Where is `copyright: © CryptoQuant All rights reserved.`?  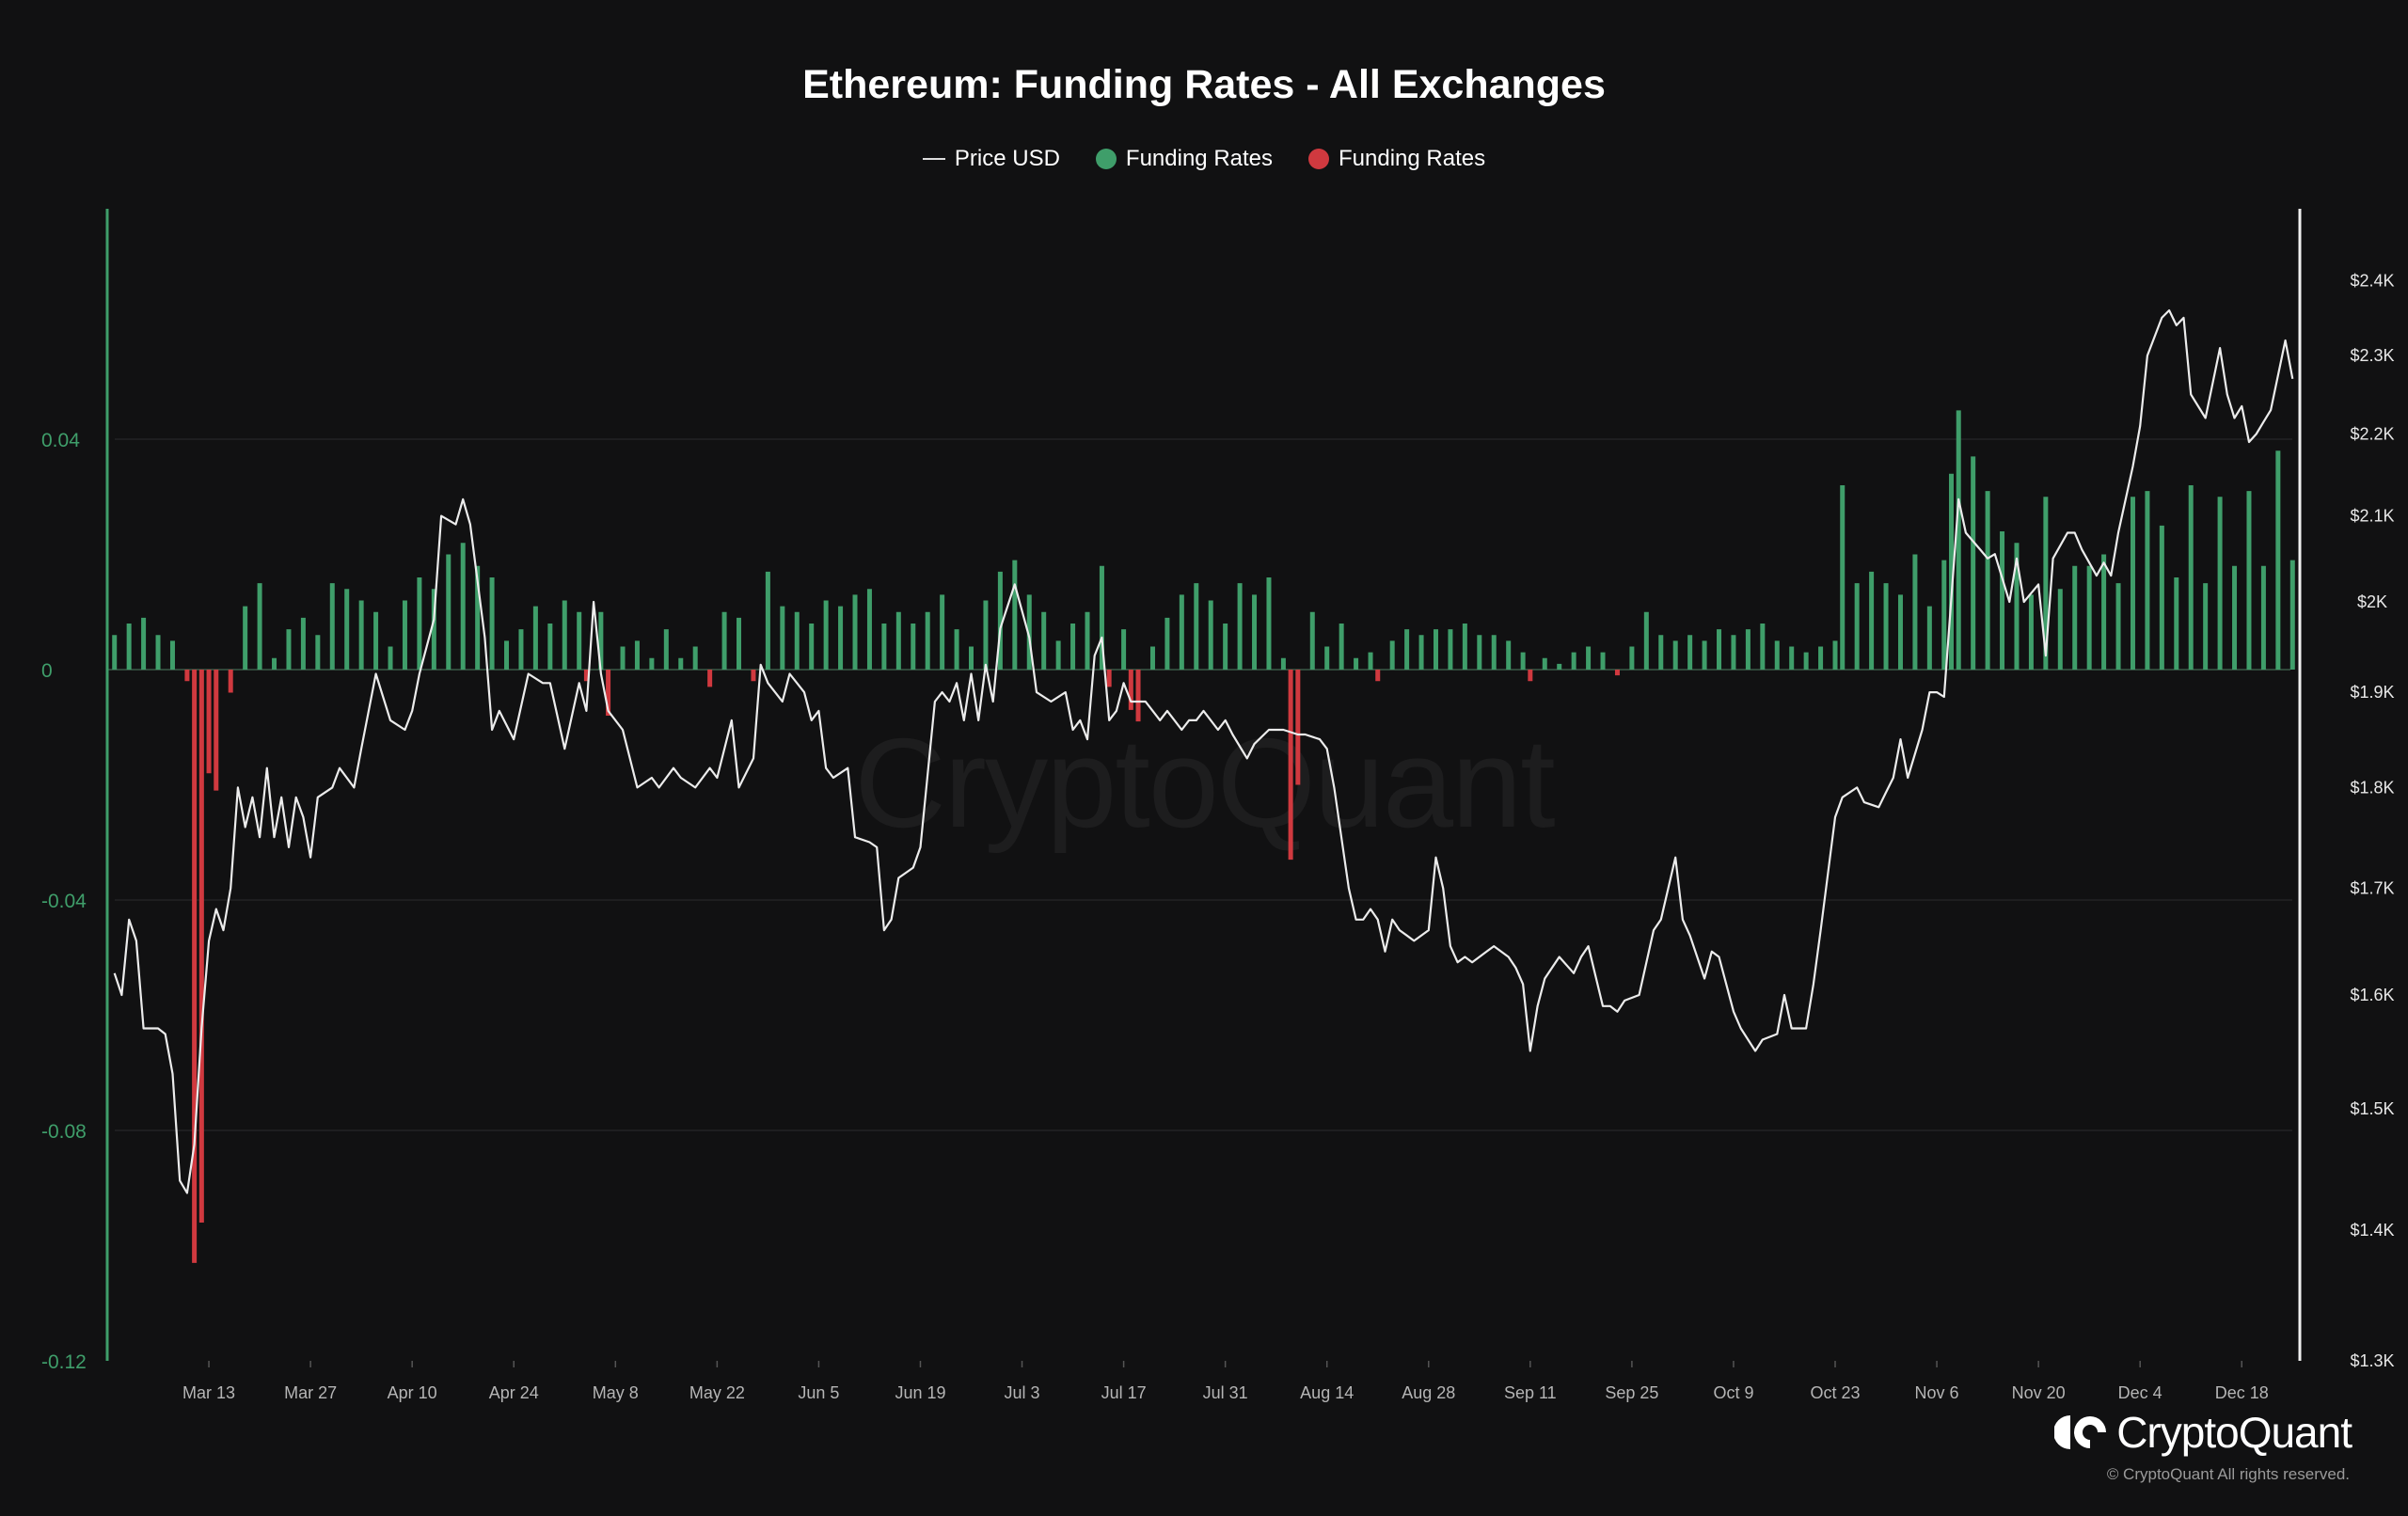 copyright: © CryptoQuant All rights reserved. is located at coordinates (2228, 1474).